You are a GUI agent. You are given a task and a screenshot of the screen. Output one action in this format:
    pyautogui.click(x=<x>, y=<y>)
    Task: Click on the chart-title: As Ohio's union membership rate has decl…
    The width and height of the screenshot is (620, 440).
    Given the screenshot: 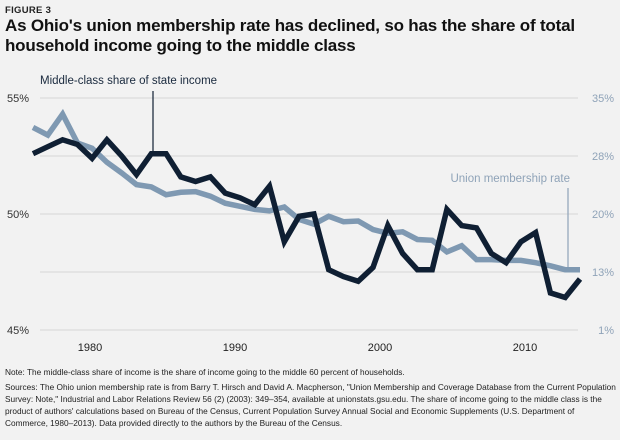 What is the action you would take?
    pyautogui.click(x=290, y=35)
    